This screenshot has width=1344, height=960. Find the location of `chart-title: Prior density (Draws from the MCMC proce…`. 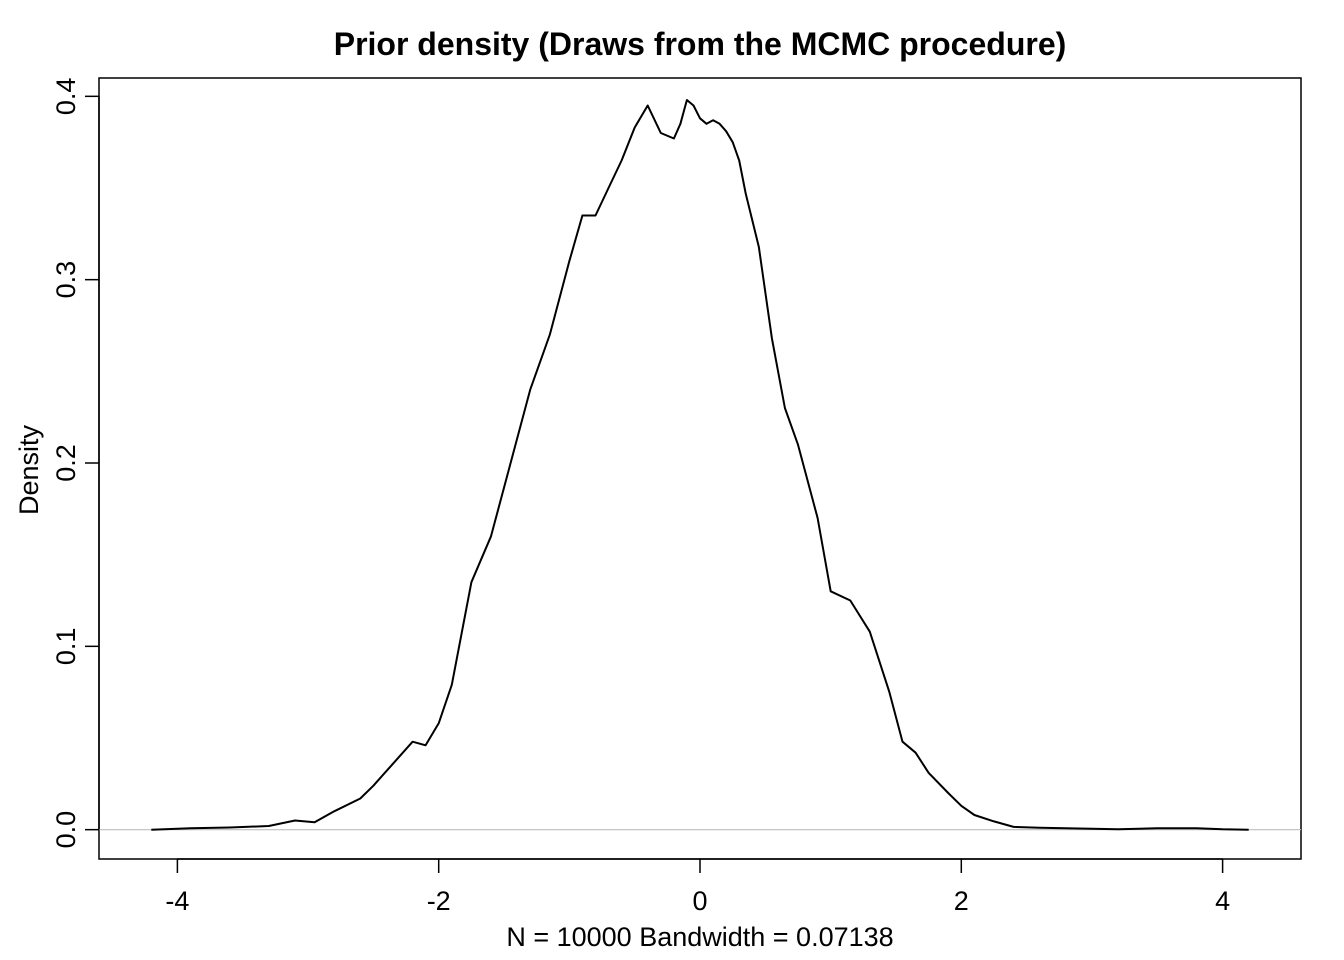

chart-title: Prior density (Draws from the MCMC proce… is located at coordinates (700, 44).